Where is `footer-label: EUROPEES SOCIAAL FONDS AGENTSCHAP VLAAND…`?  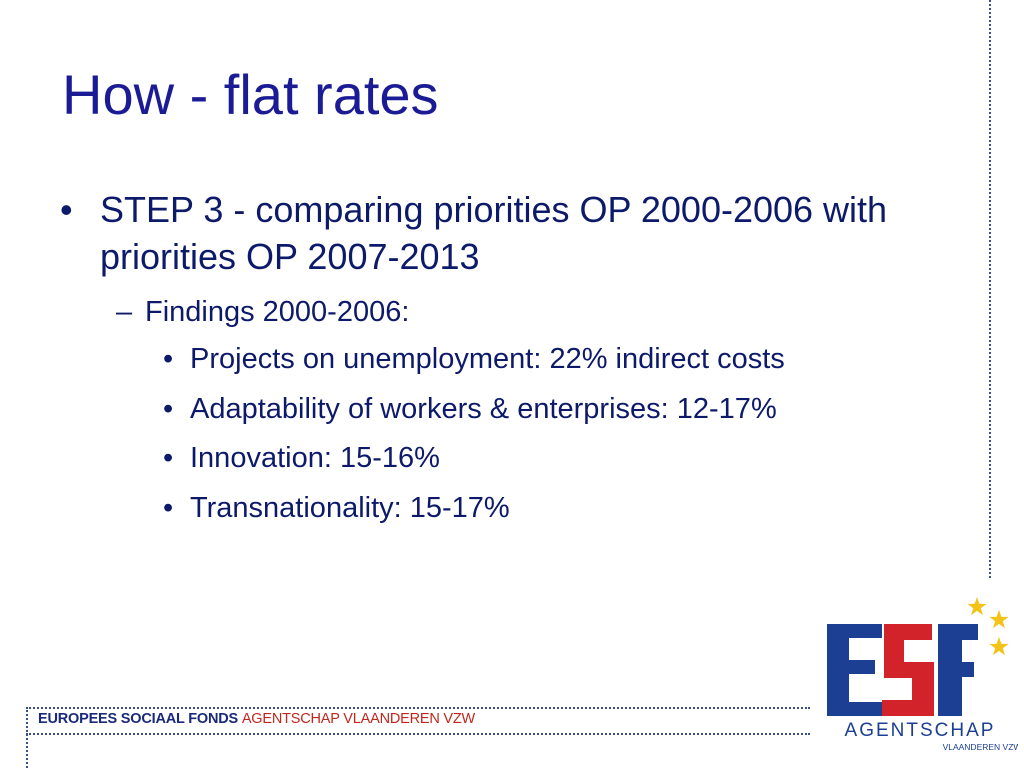 footer-label: EUROPEES SOCIAAL FONDS AGENTSCHAP VLAAND… is located at coordinates (256, 719).